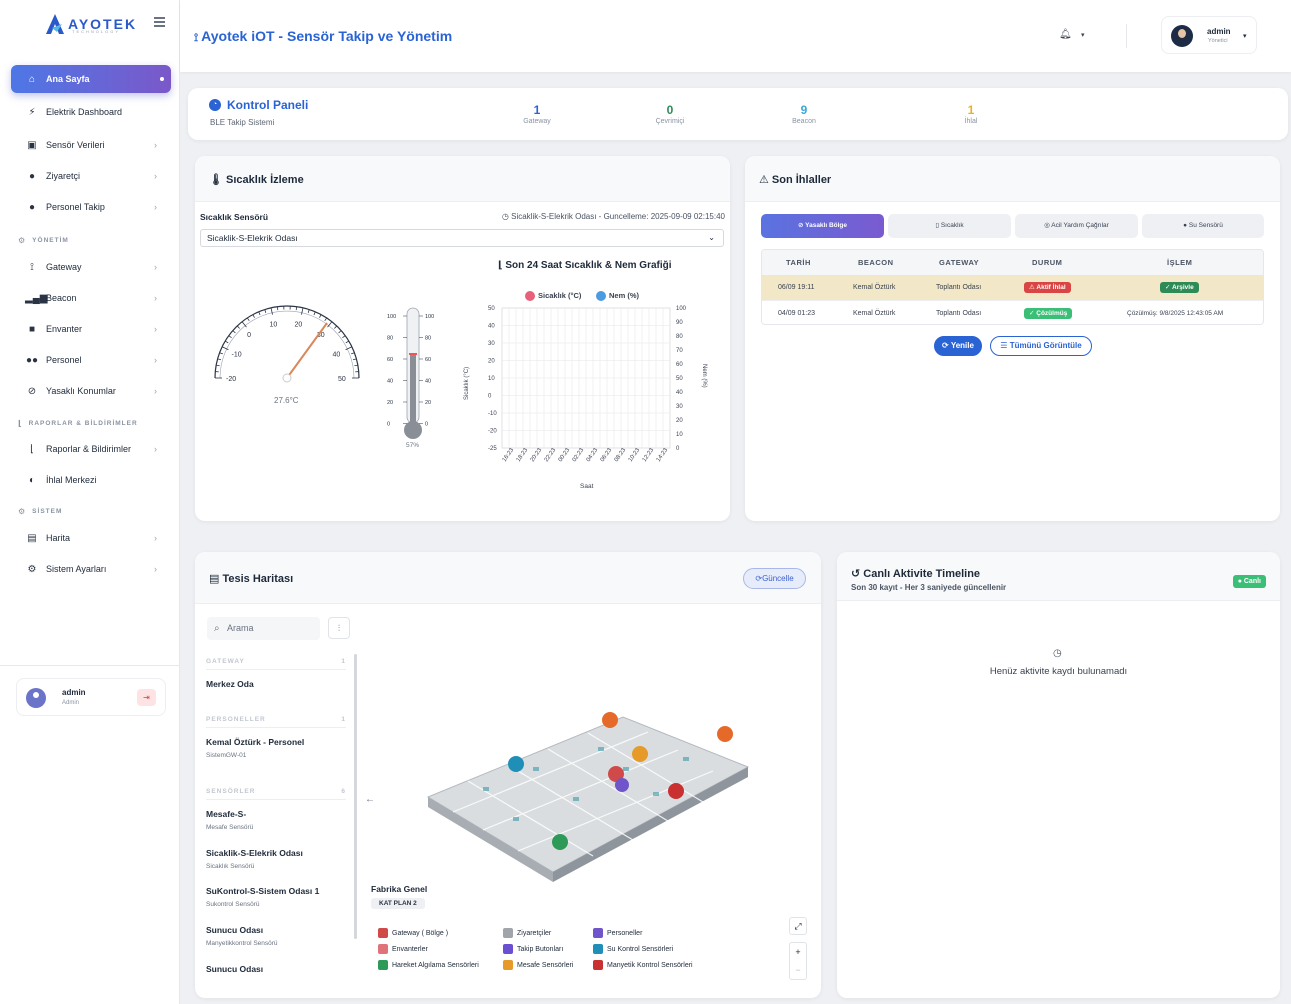 The image size is (1291, 1004). I want to click on sidebar-item-ihlal-merkezi: ◐ İhlal Merkezi, so click(91, 480).